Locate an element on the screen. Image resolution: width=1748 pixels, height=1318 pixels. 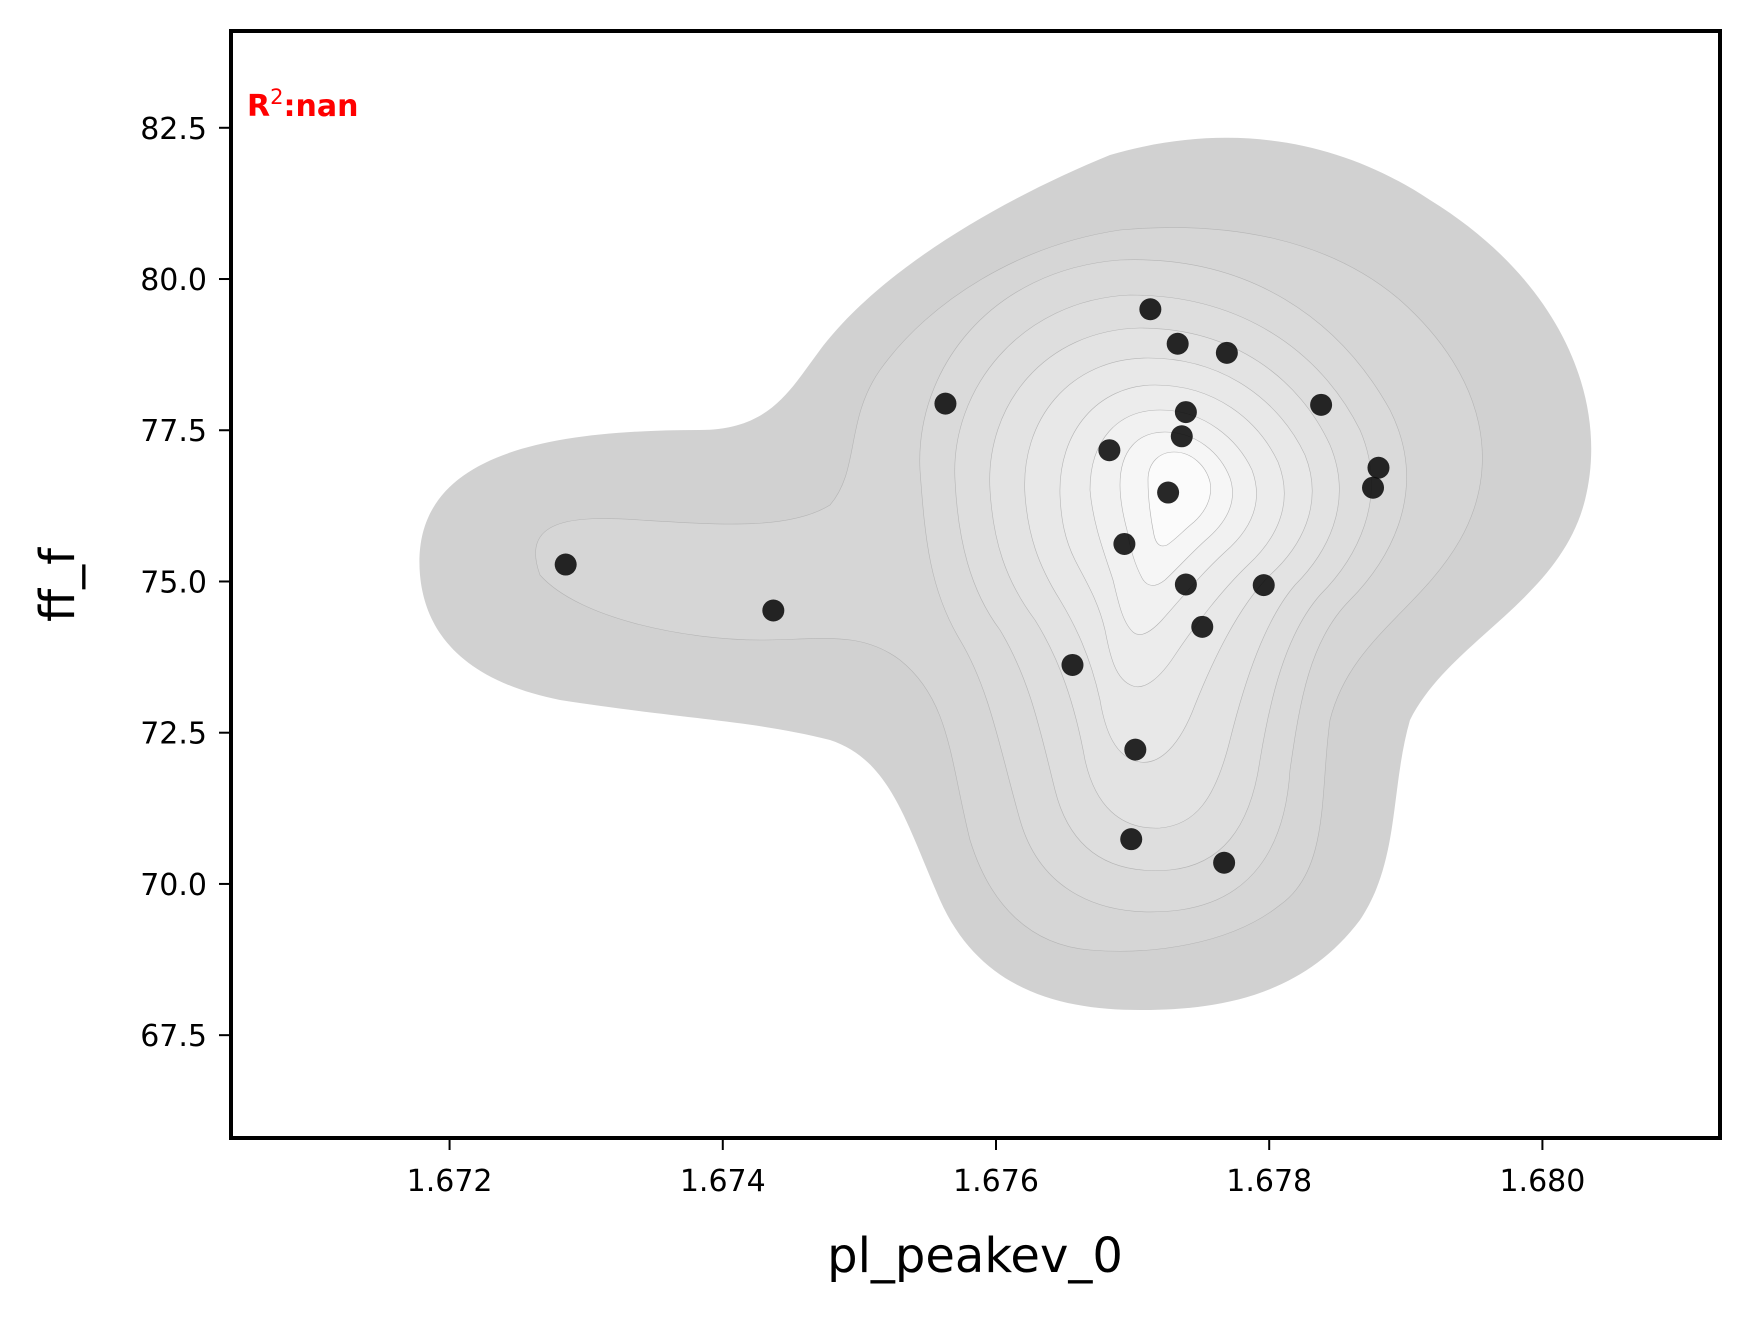
x-axis: 1.672 1.674 1.676 1.678 1.680 is located at coordinates (996, 1168).